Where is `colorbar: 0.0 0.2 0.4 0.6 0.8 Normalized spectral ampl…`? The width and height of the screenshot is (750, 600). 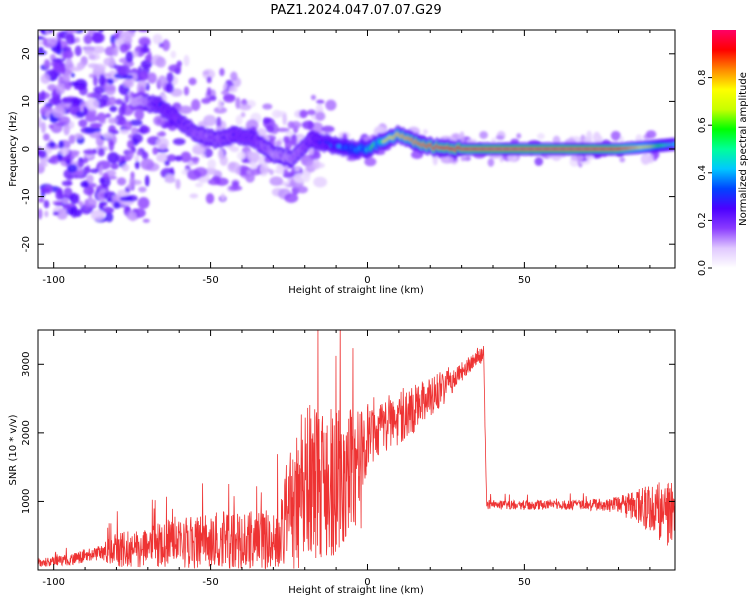
colorbar: 0.0 0.2 0.4 0.6 0.8 Normalized spectral ampl… is located at coordinates (723, 153).